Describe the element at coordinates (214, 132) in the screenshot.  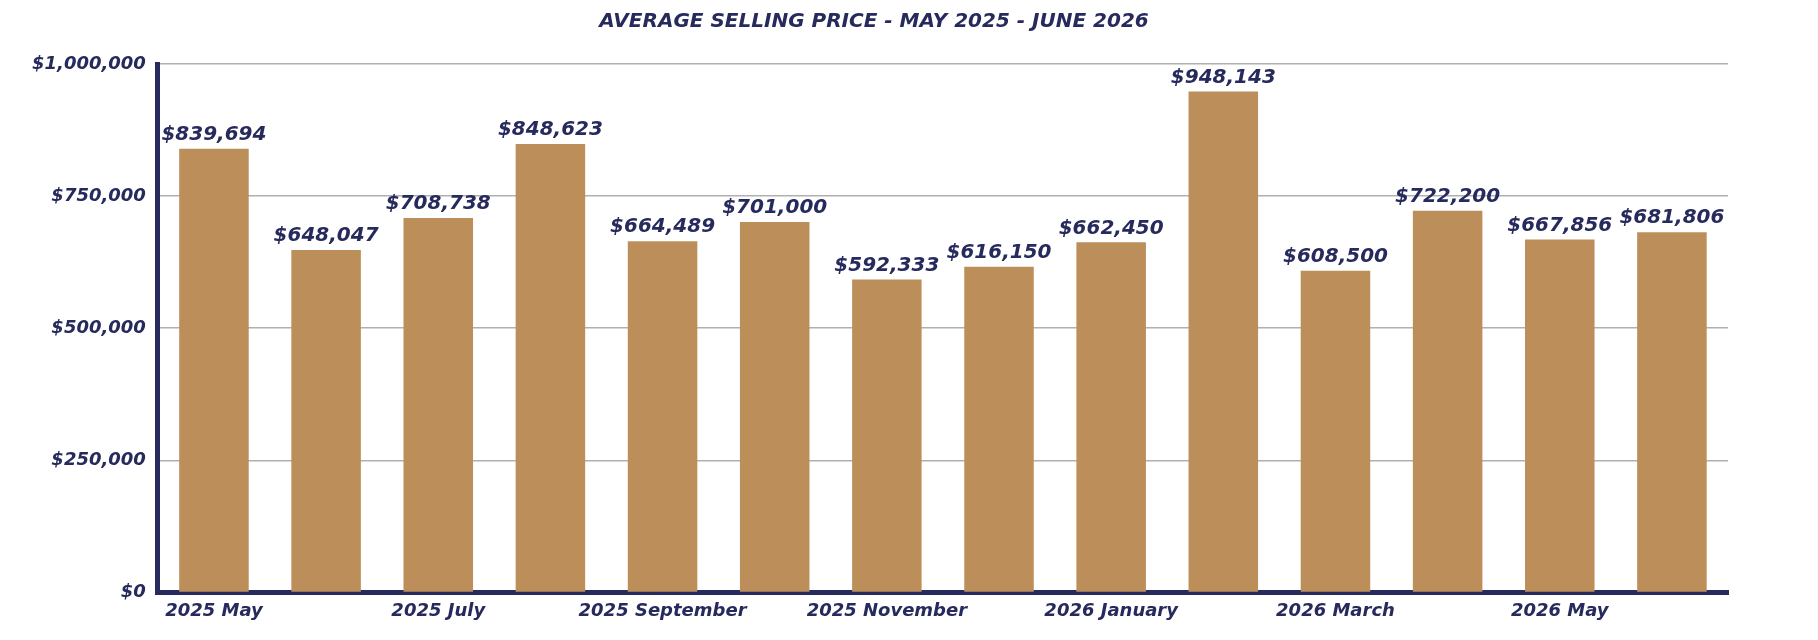
I see `data-label: $839,694` at that location.